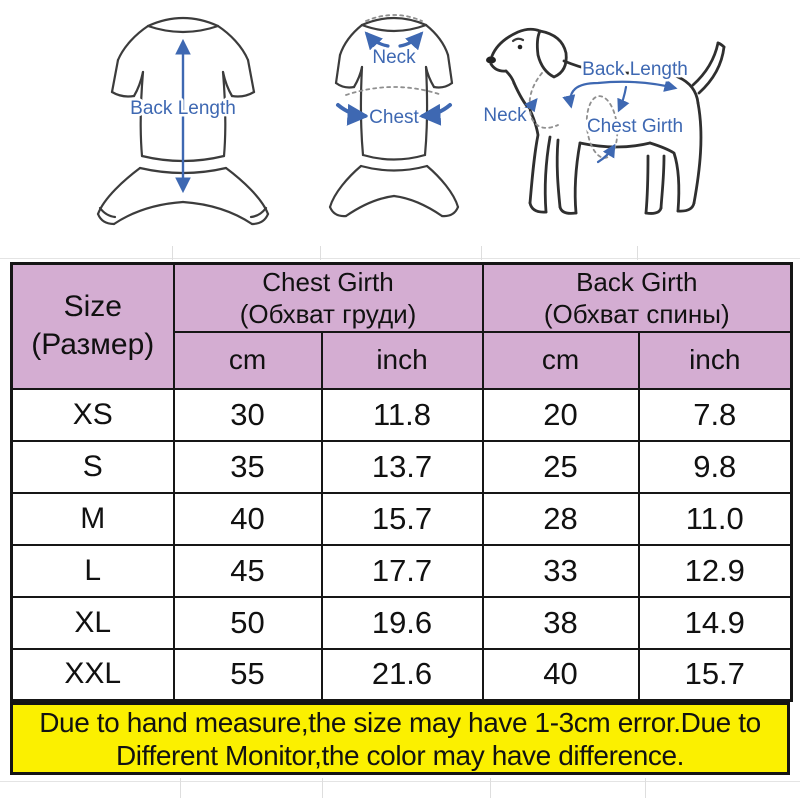  What do you see at coordinates (92, 622) in the screenshot?
I see `size-value: XL` at bounding box center [92, 622].